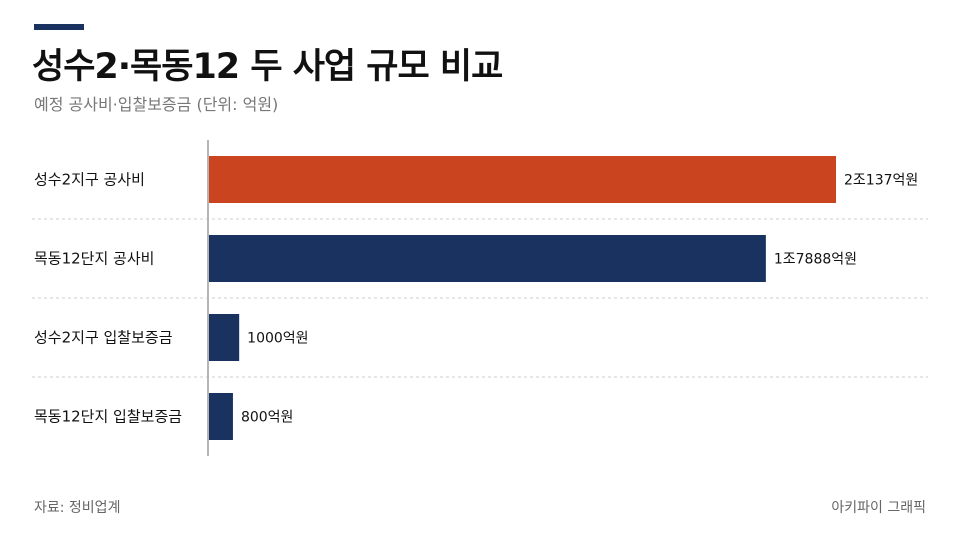  What do you see at coordinates (267, 418) in the screenshot?
I see `value-label: 800억원` at bounding box center [267, 418].